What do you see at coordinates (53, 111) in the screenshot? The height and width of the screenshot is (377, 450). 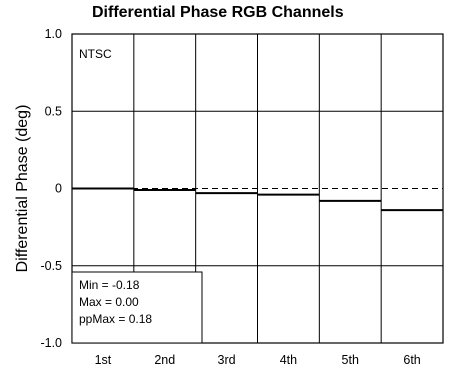 I see `y-tick-label: 0.5` at bounding box center [53, 111].